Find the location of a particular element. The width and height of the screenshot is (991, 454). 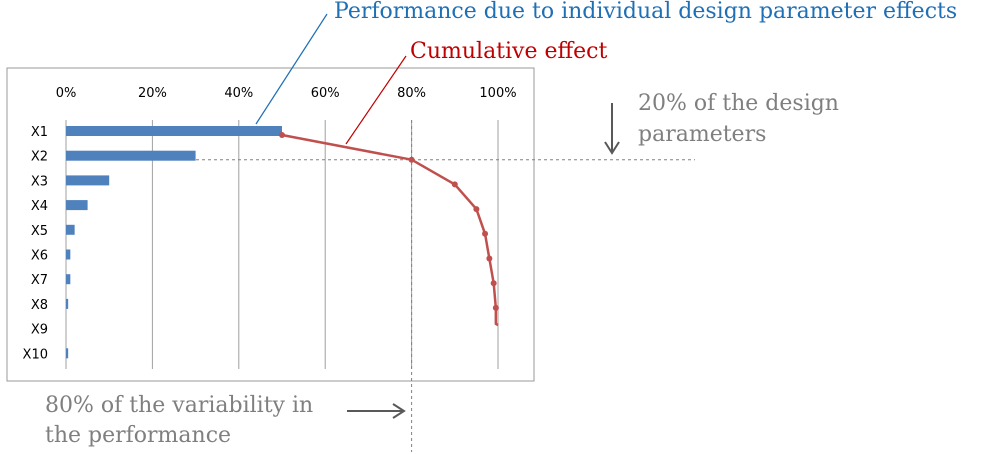

x-tick-label: 60% is located at coordinates (325, 93).